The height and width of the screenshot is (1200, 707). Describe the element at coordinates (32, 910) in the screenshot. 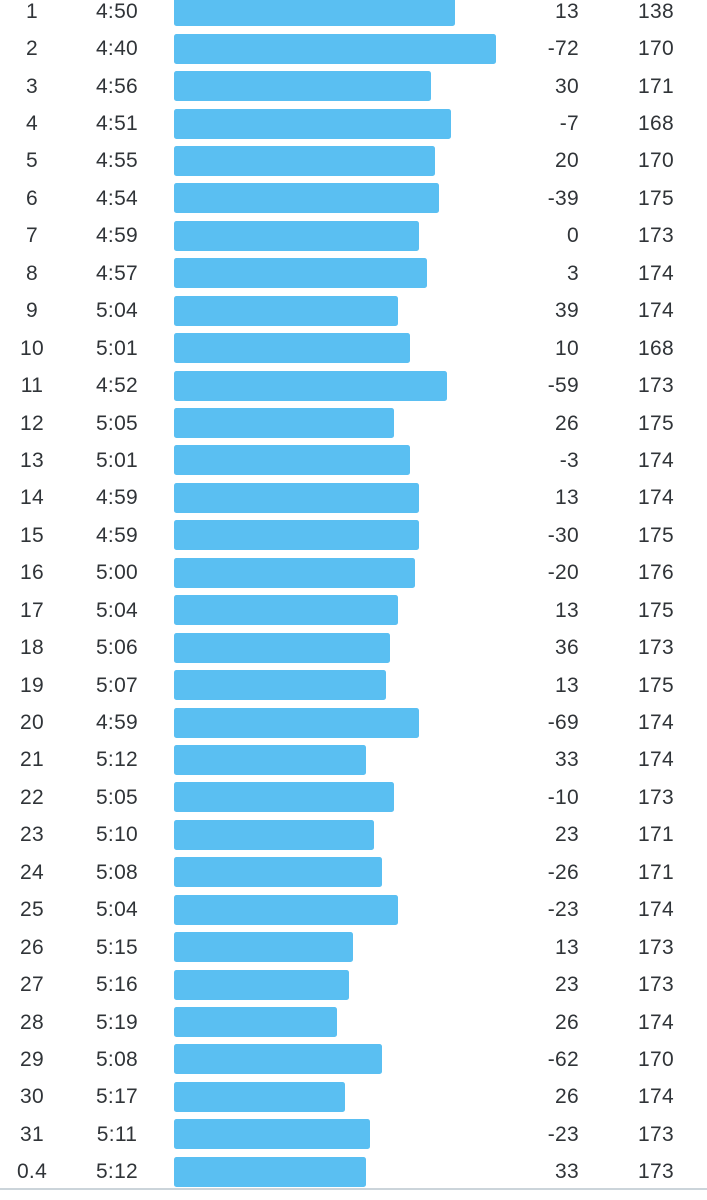

I see `split-number: 25` at that location.